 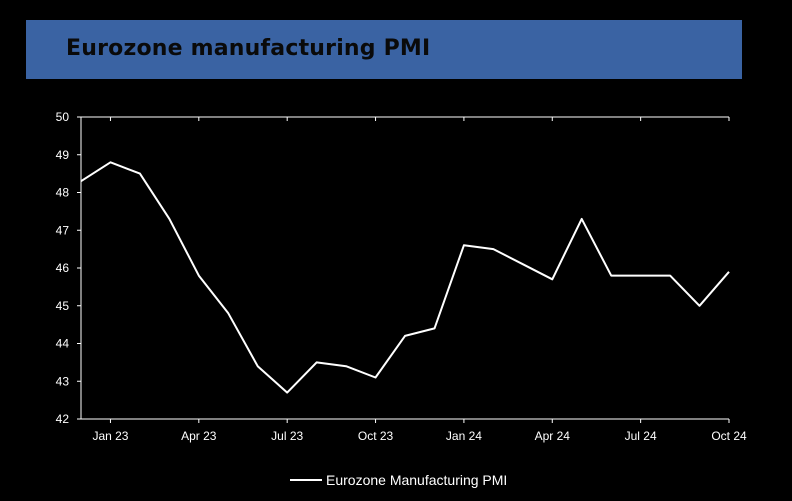 I want to click on x-tick-label: Oct 24, so click(x=729, y=436).